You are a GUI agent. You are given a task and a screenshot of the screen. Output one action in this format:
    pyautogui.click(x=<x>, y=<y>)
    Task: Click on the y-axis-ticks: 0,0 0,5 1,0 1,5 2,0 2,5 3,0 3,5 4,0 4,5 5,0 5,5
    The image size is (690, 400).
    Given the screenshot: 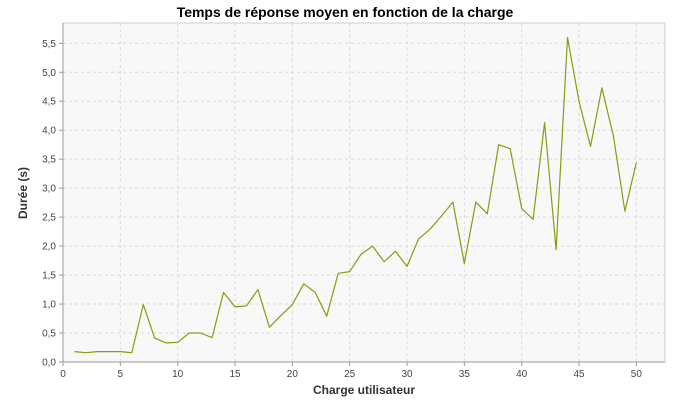 What is the action you would take?
    pyautogui.click(x=52, y=204)
    